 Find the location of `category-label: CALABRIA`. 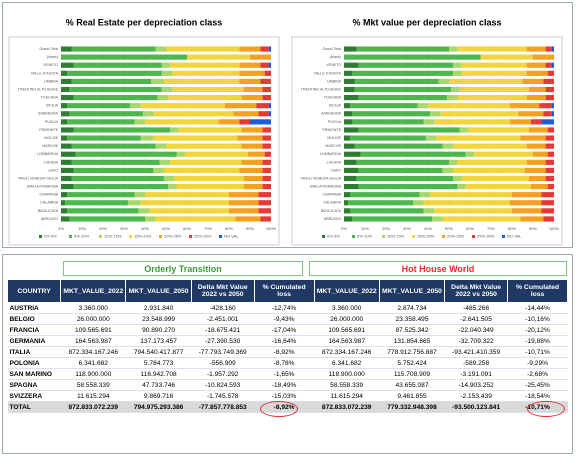

category-label: CALABRIA is located at coordinates (332, 203).